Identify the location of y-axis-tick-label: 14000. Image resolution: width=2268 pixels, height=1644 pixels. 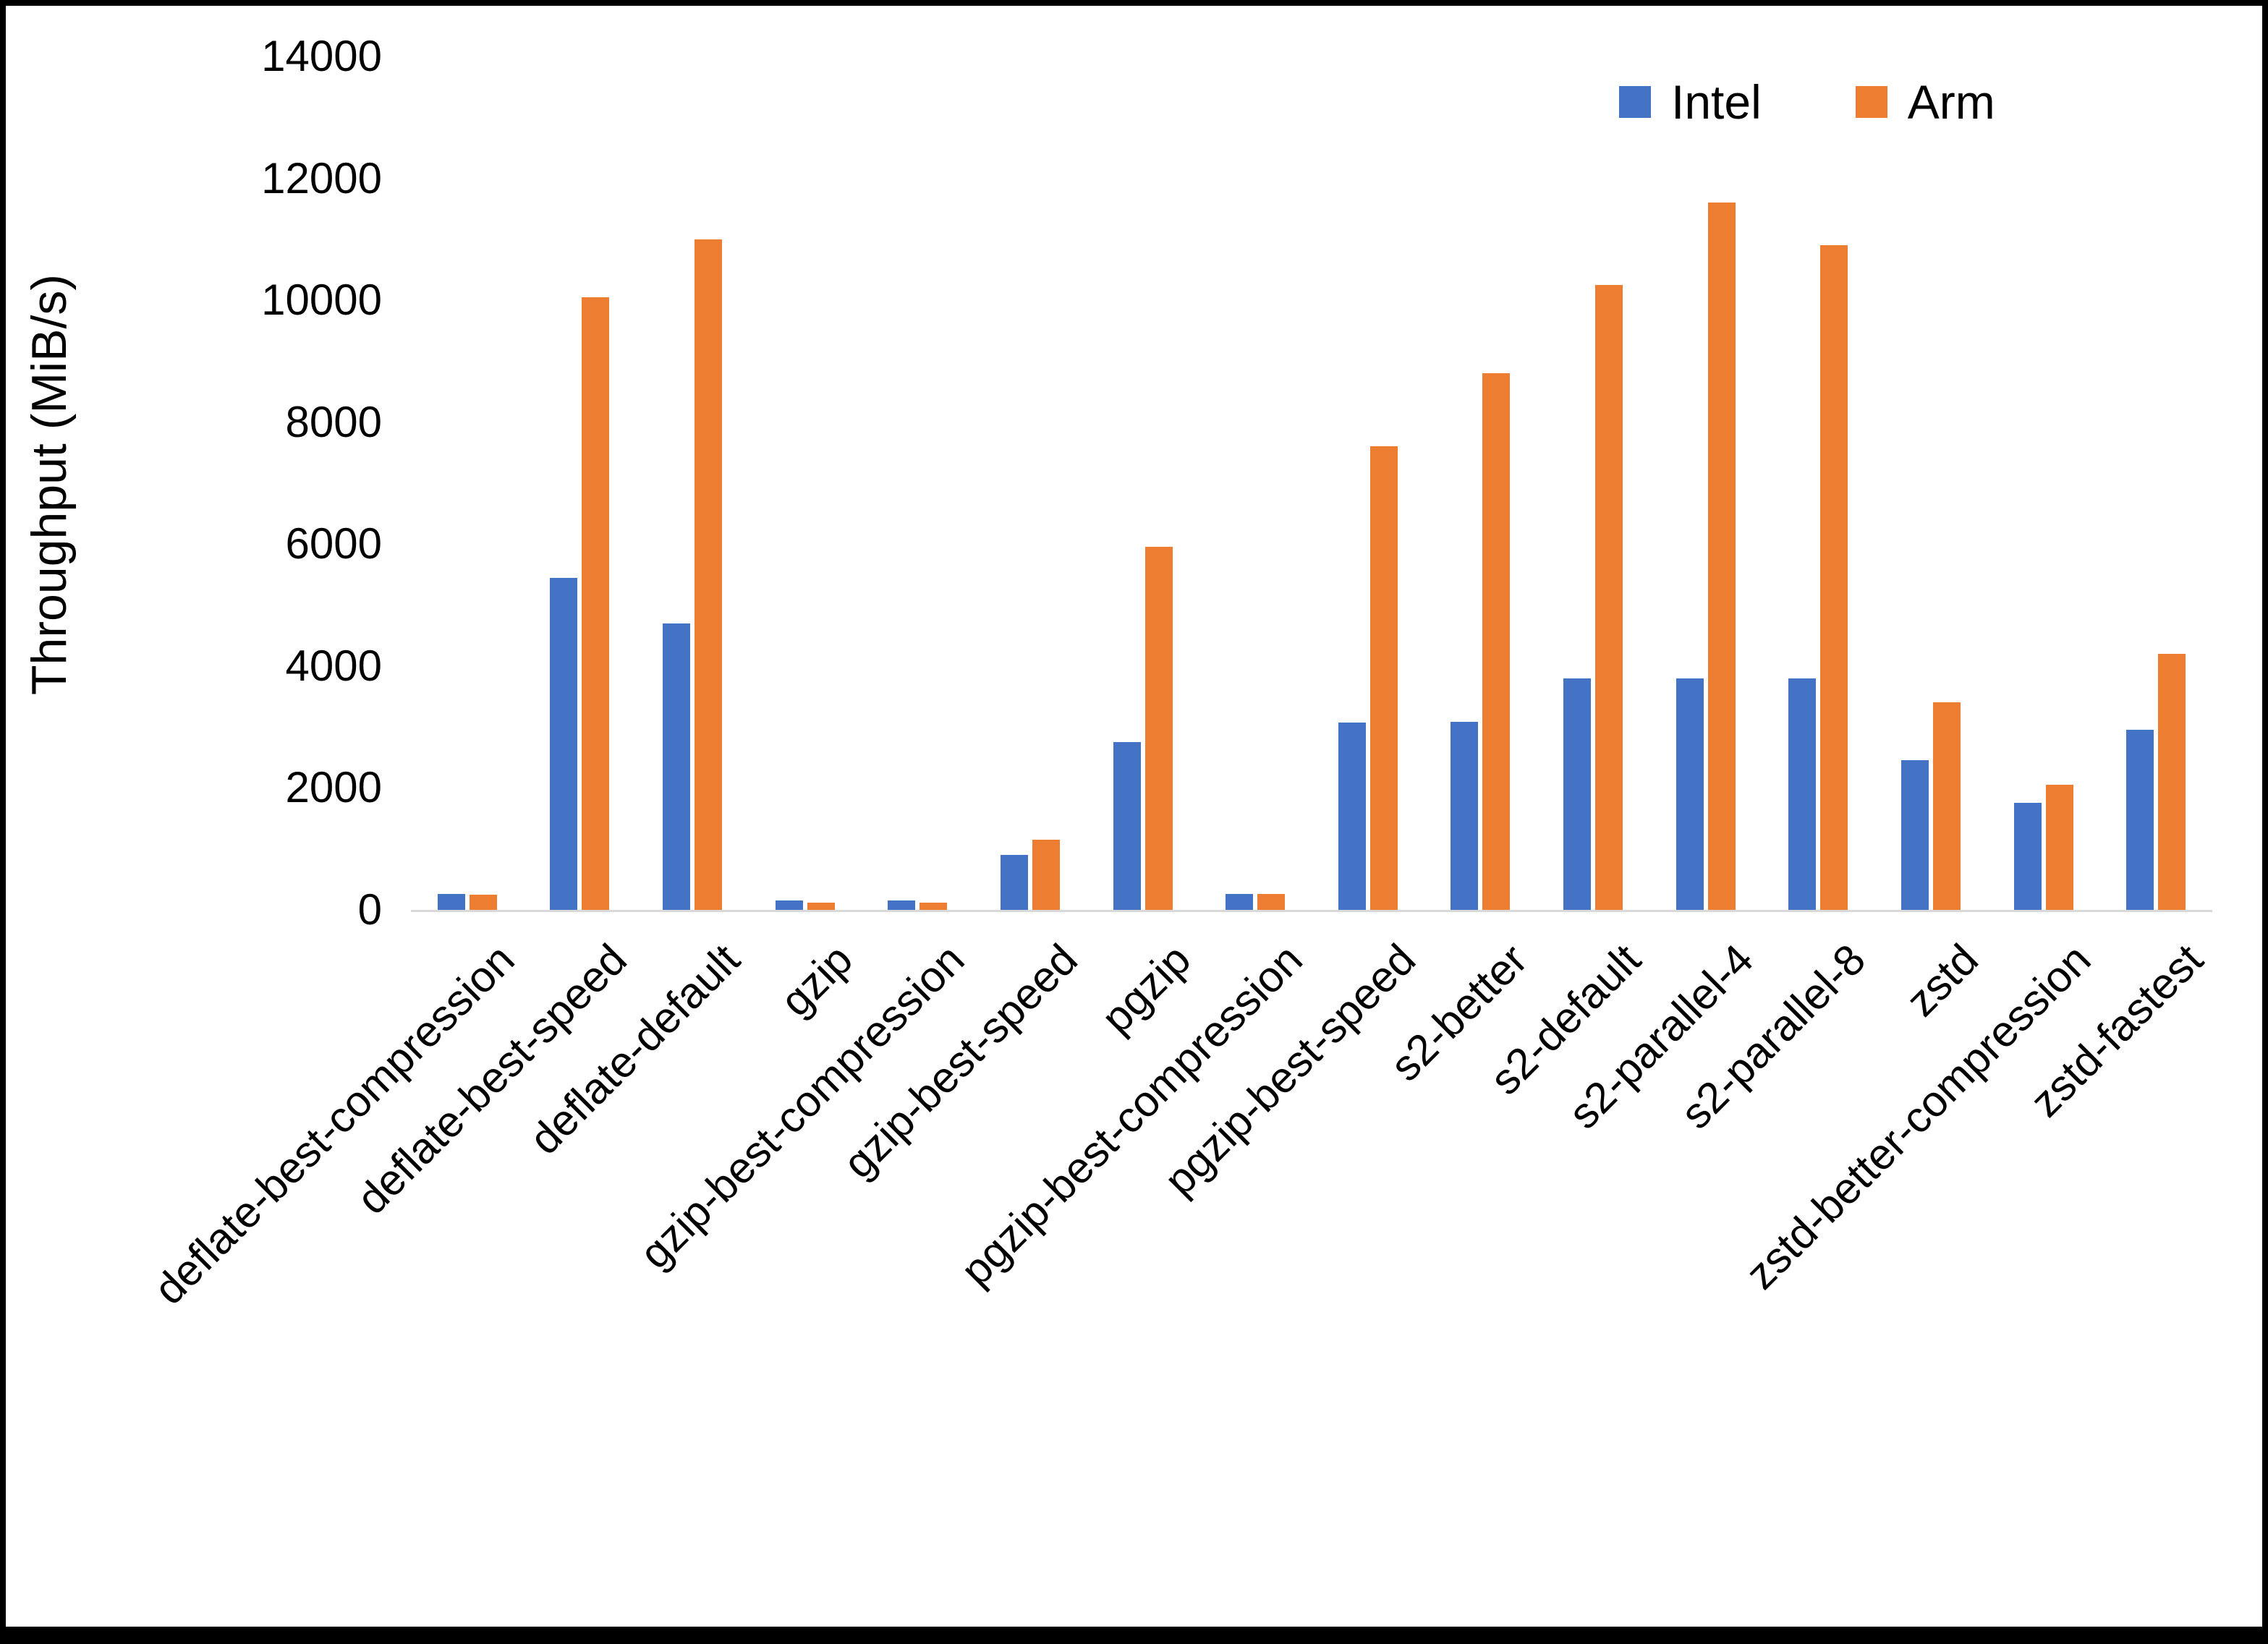
(321, 56).